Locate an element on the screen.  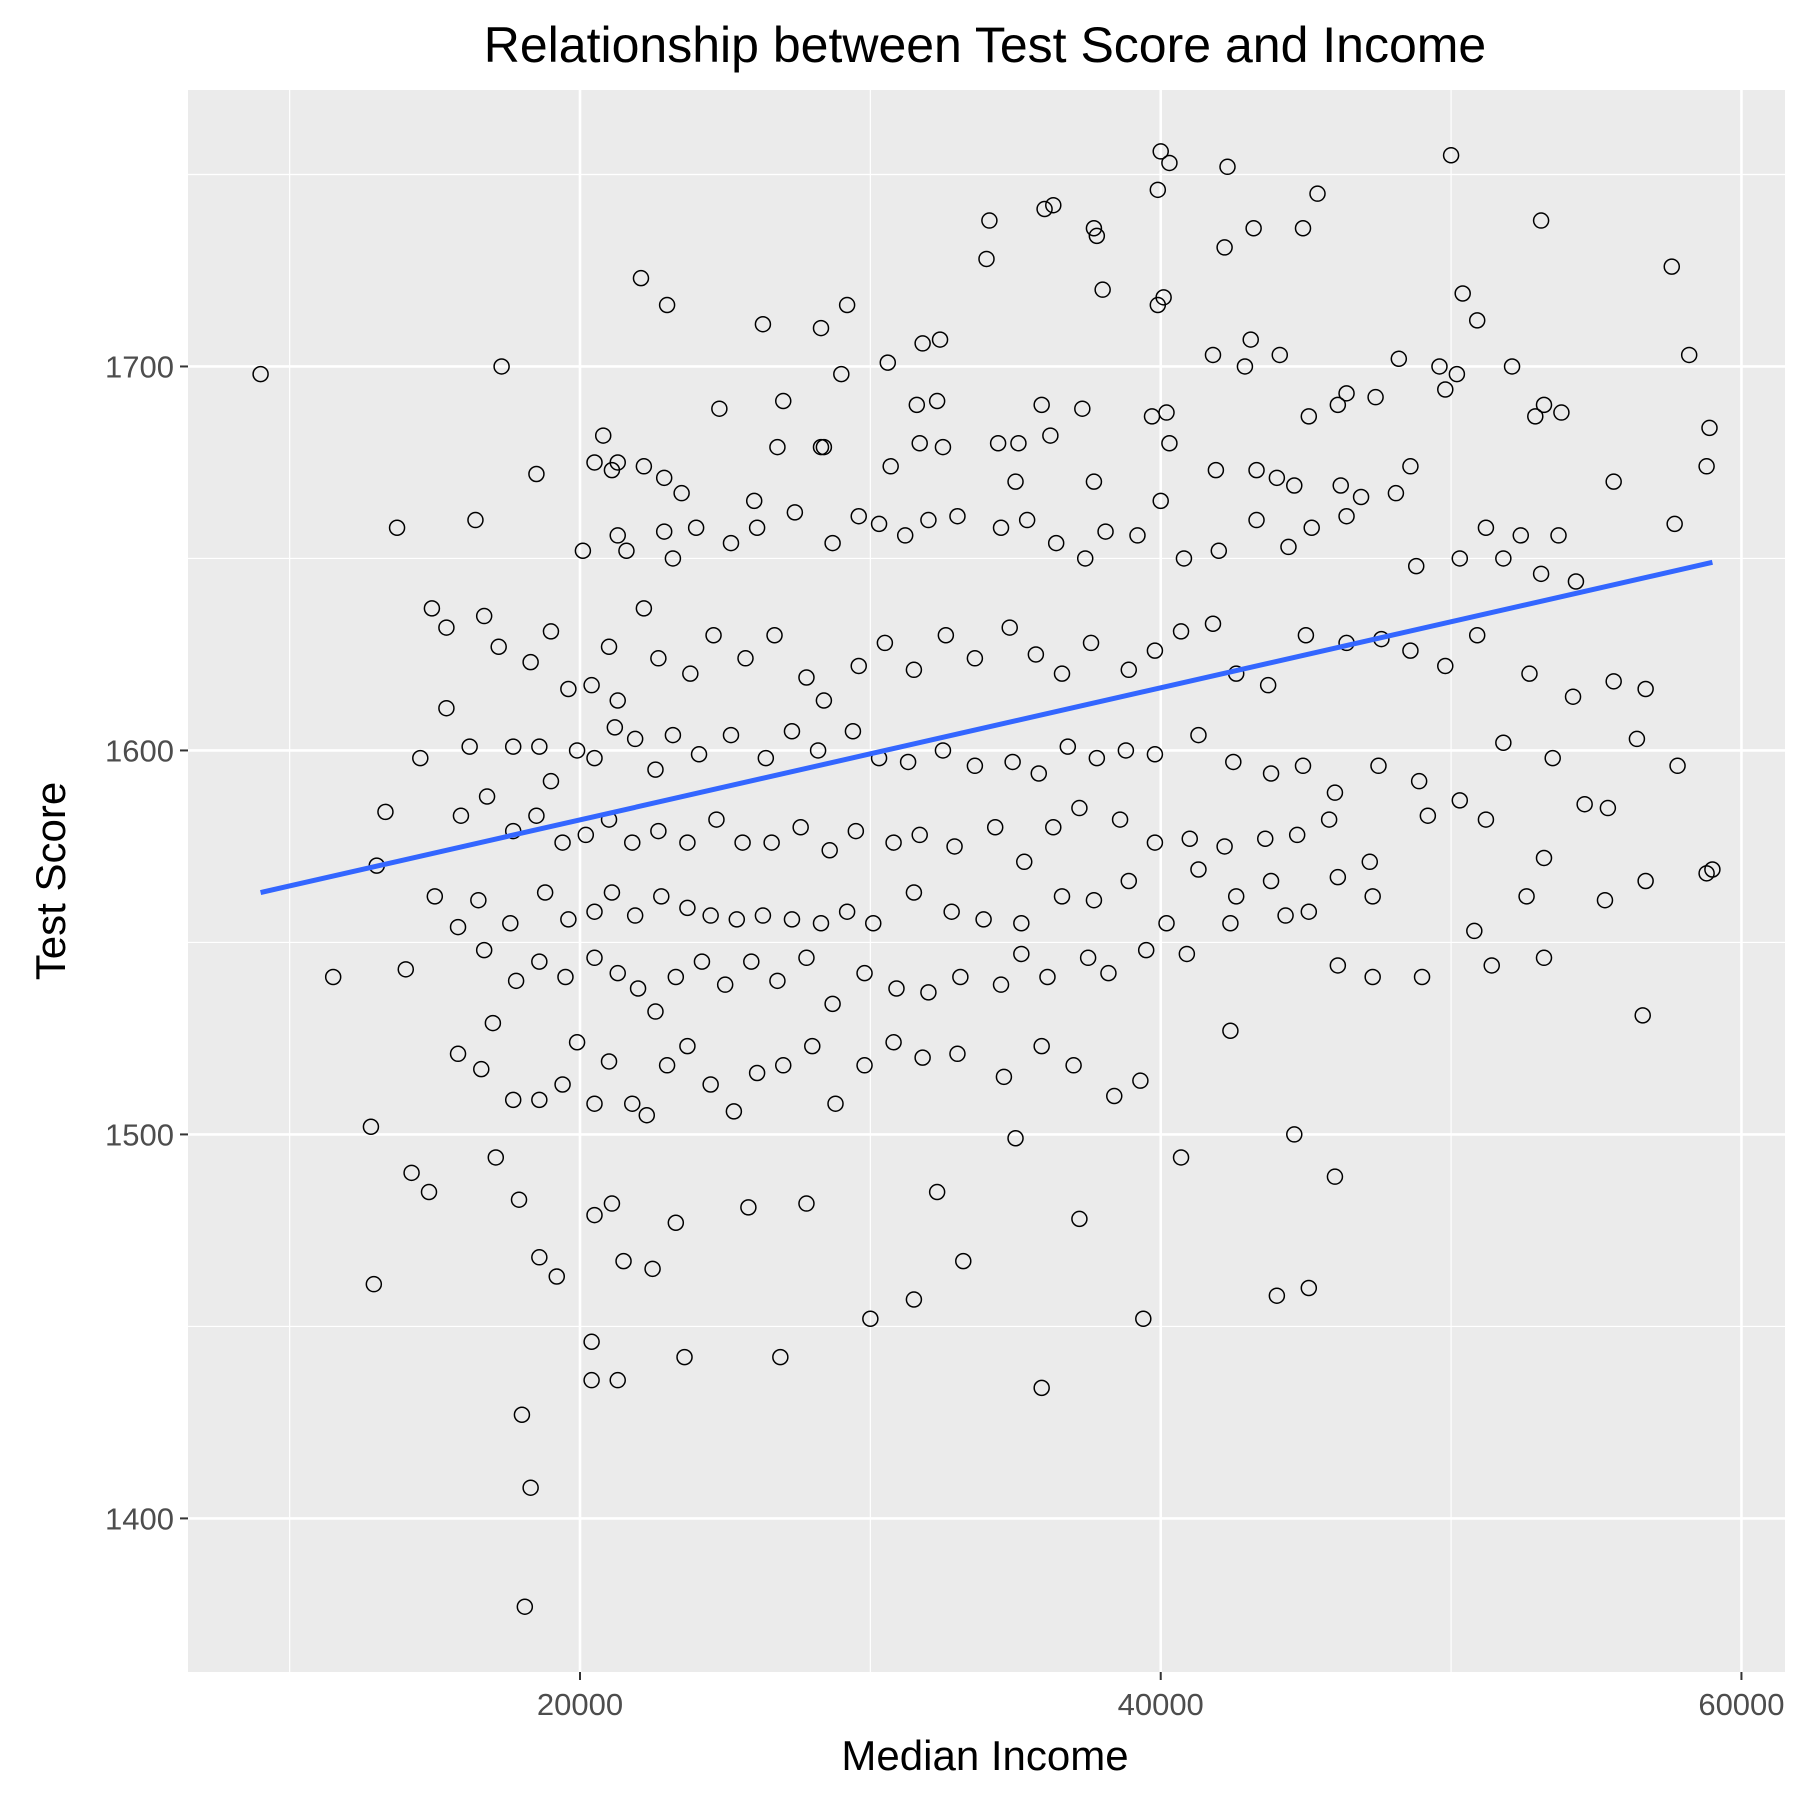
y-tick-label: 1600 is located at coordinates (139, 750).